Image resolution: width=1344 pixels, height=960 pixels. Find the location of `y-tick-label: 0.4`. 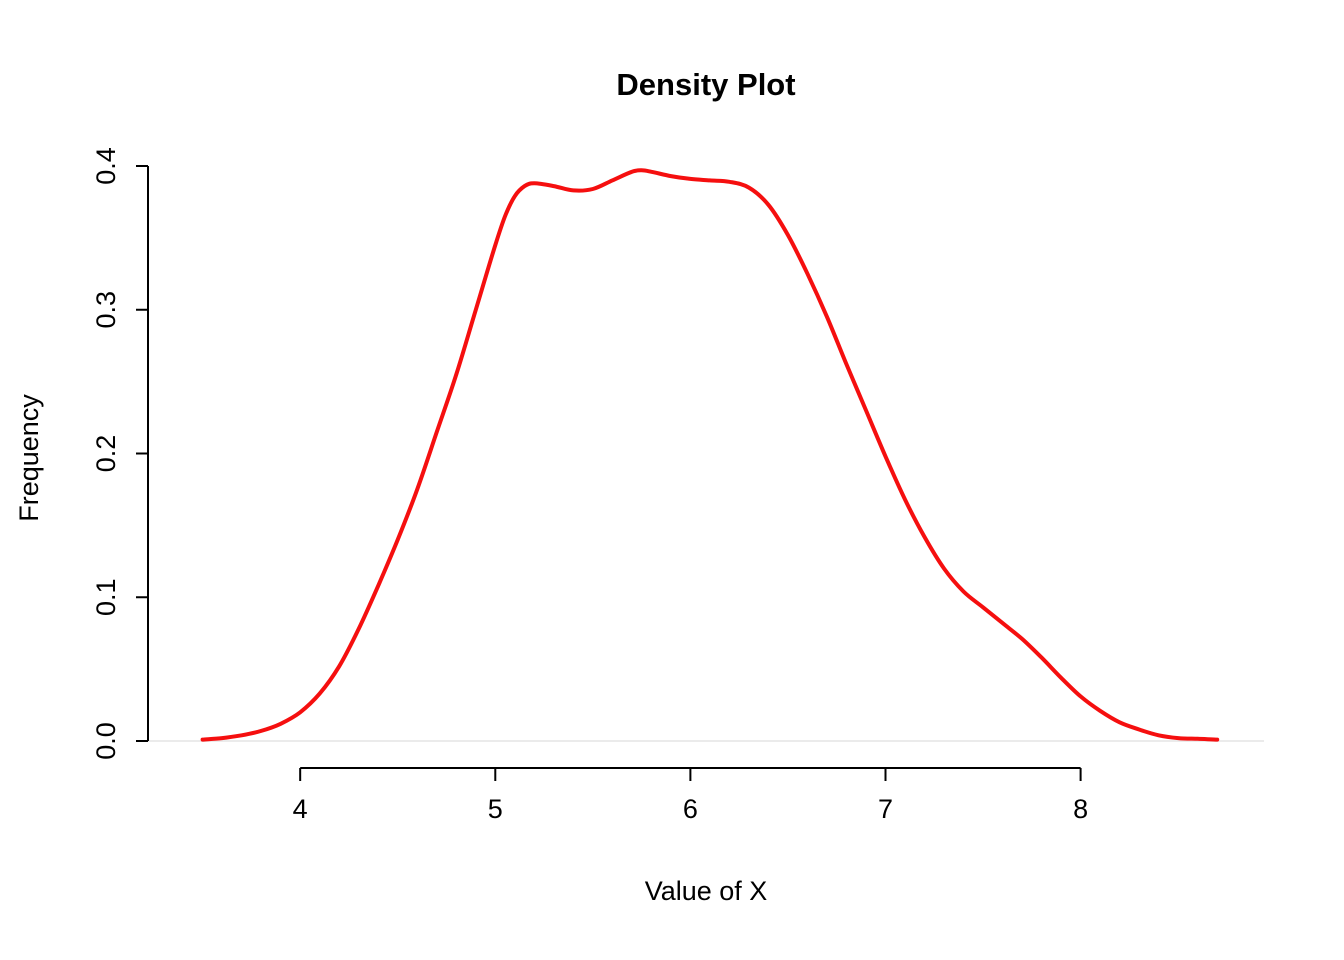

y-tick-label: 0.4 is located at coordinates (106, 166).